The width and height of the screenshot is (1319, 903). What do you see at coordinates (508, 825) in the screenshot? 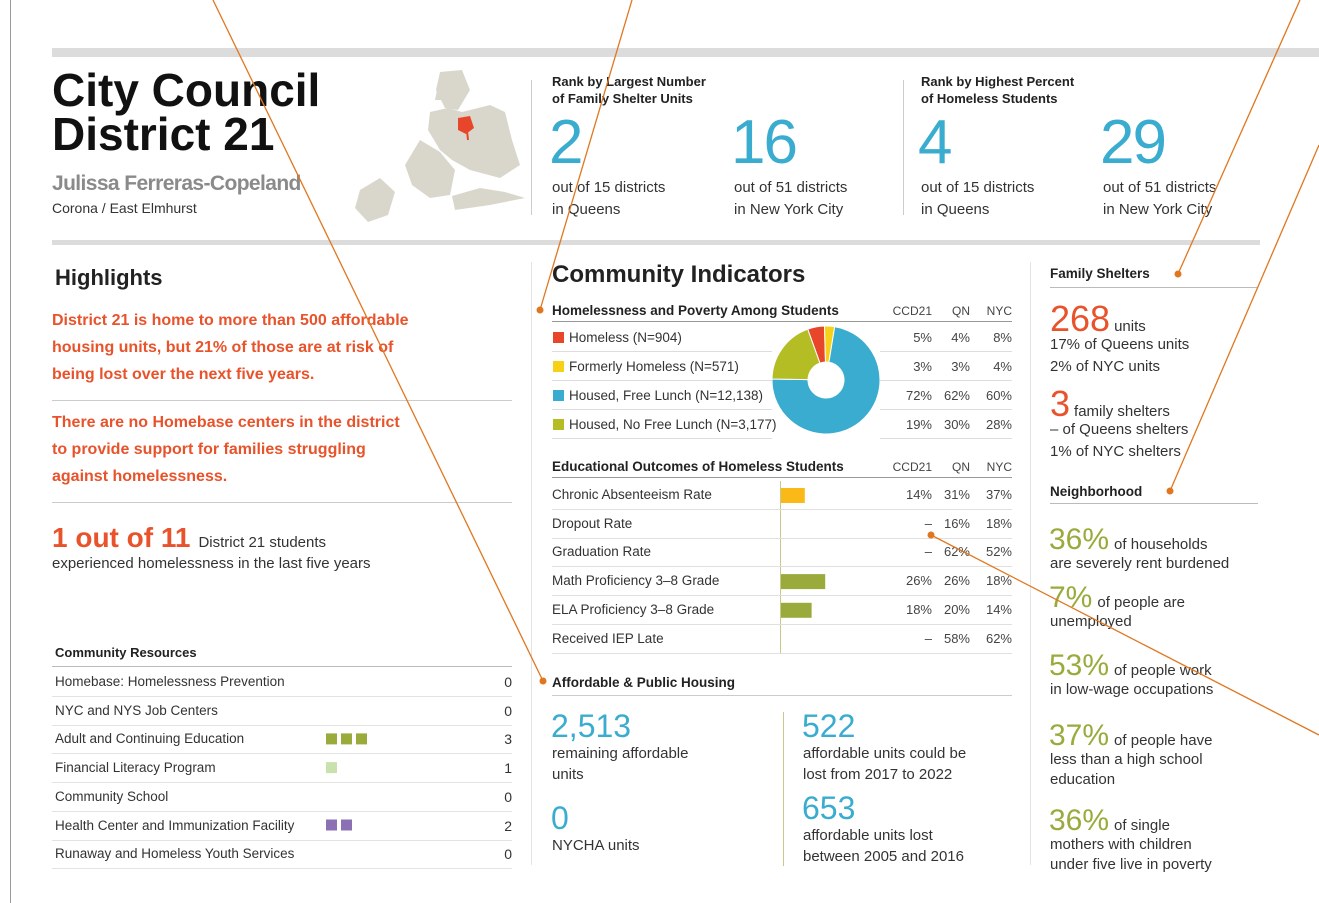
I see `resource-count: 2` at bounding box center [508, 825].